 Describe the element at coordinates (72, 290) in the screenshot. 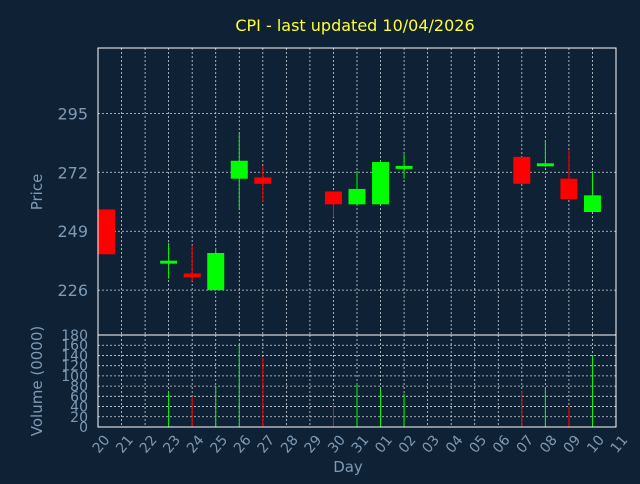

I see `price-tick-label: 226` at that location.